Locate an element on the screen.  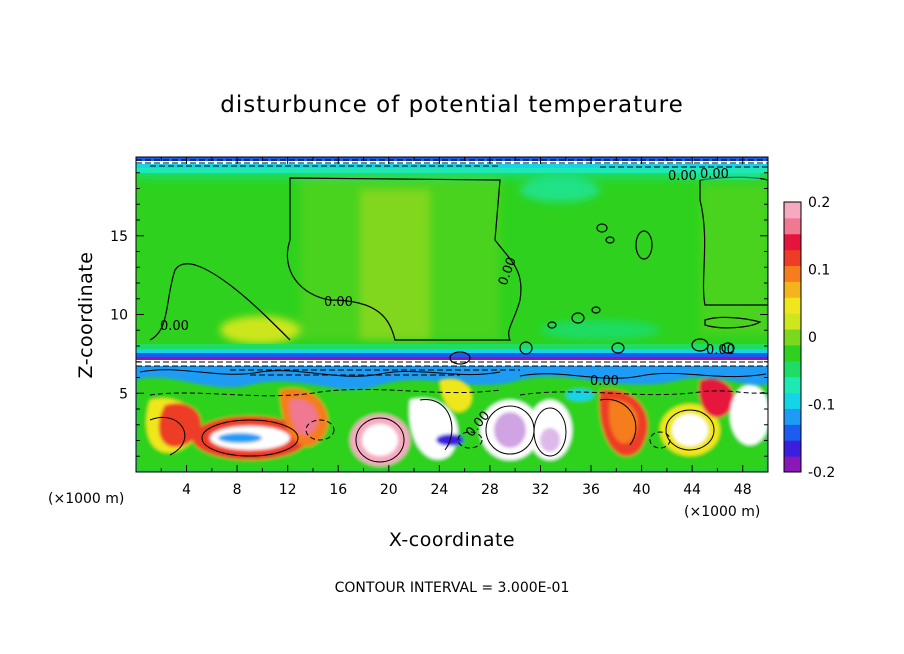
x-tick-label: 16 is located at coordinates (338, 490).